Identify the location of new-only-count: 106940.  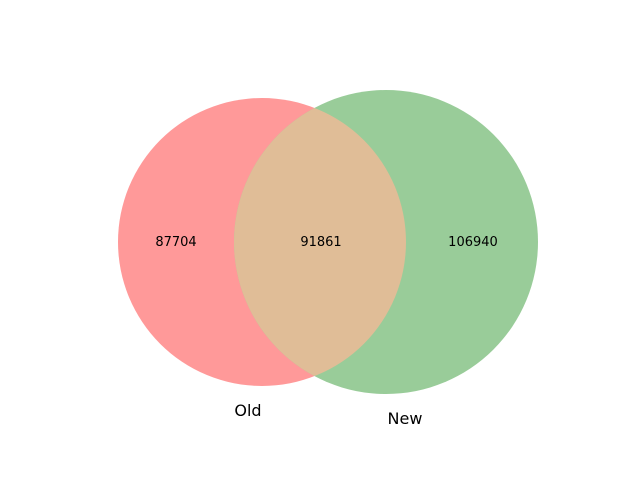
(473, 242).